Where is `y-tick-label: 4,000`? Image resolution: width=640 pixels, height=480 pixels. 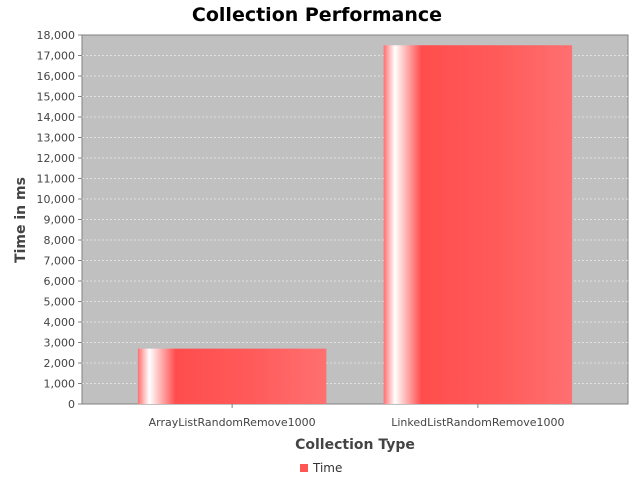
y-tick-label: 4,000 is located at coordinates (60, 322).